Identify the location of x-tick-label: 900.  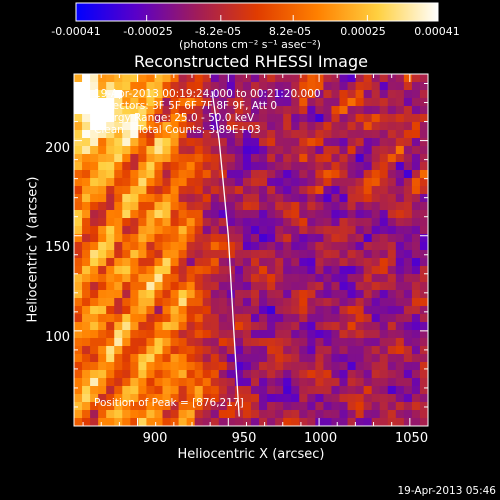
(155, 438).